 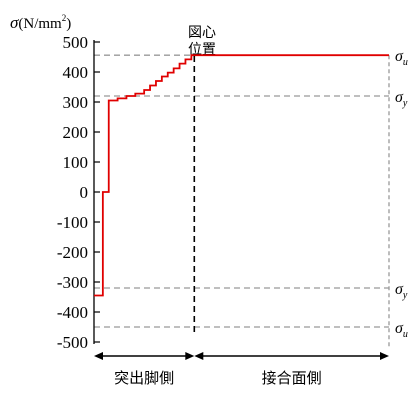 I want to click on y-tick-label: -200, so click(x=72, y=252).